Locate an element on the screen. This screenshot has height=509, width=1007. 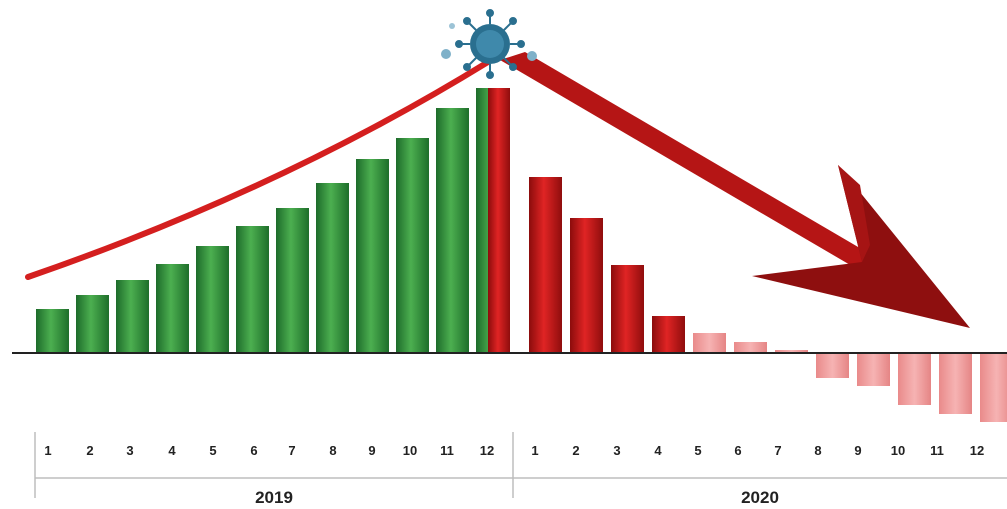
tick-label-2020-1: 1 is located at coordinates (534, 450).